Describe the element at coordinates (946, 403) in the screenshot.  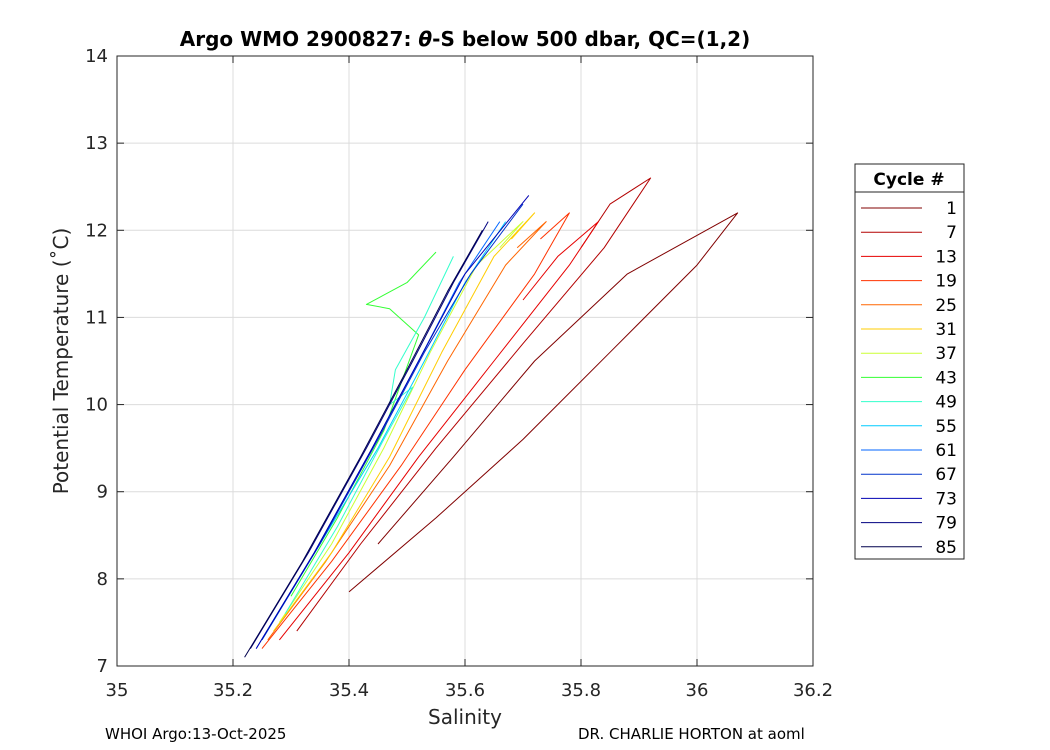
I see `legend-entry-label: 49` at that location.